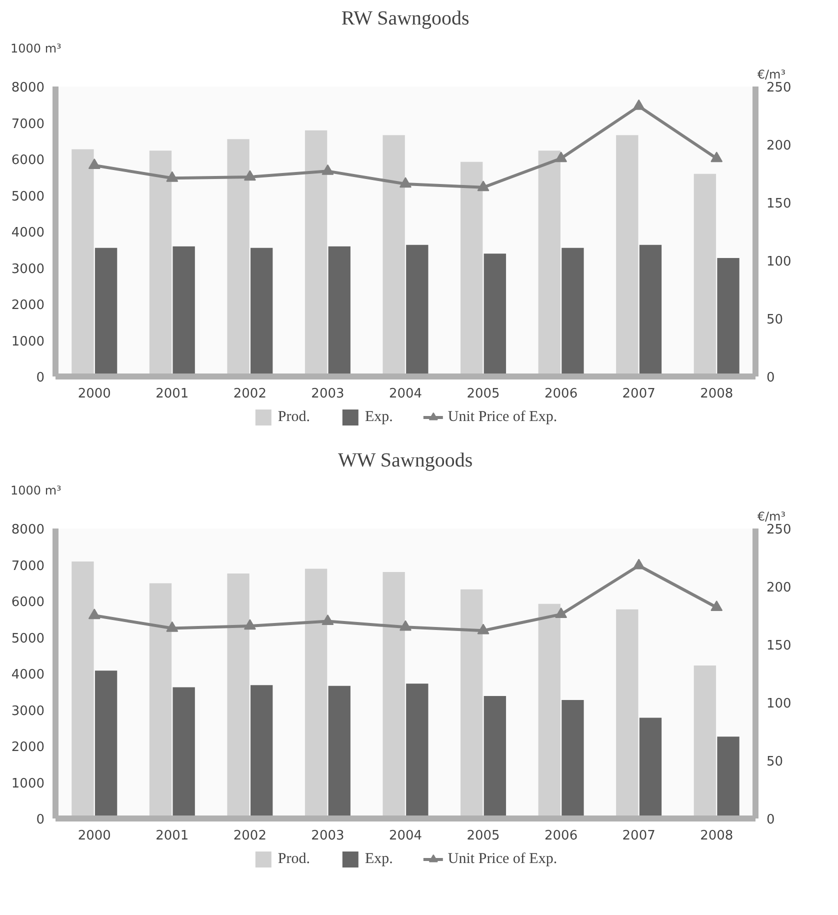 The height and width of the screenshot is (915, 838). I want to click on chart-title: WW Sawngoods, so click(405, 461).